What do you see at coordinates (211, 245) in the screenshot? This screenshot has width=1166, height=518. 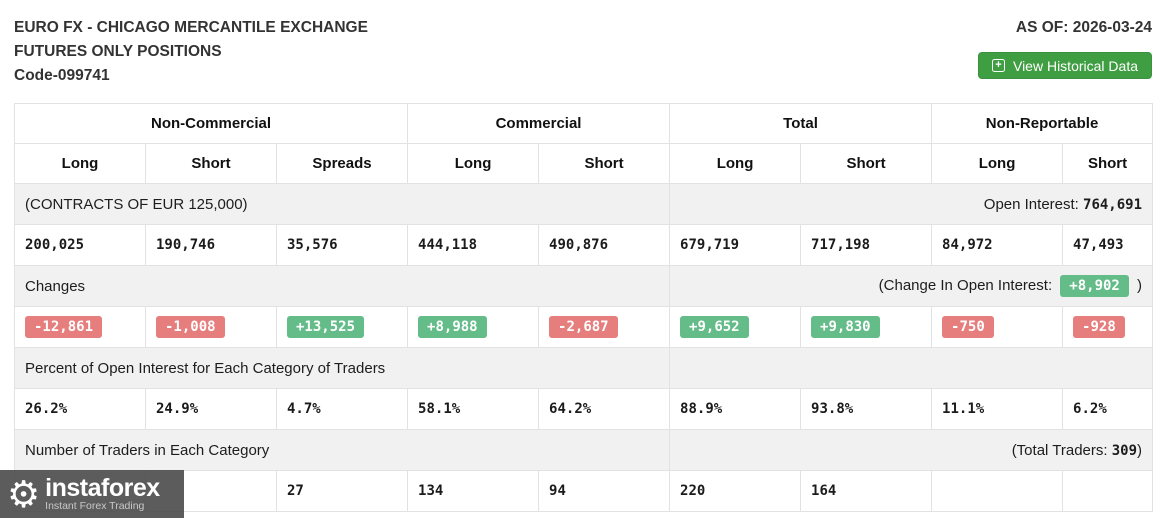 I see `position-value: 190,746` at bounding box center [211, 245].